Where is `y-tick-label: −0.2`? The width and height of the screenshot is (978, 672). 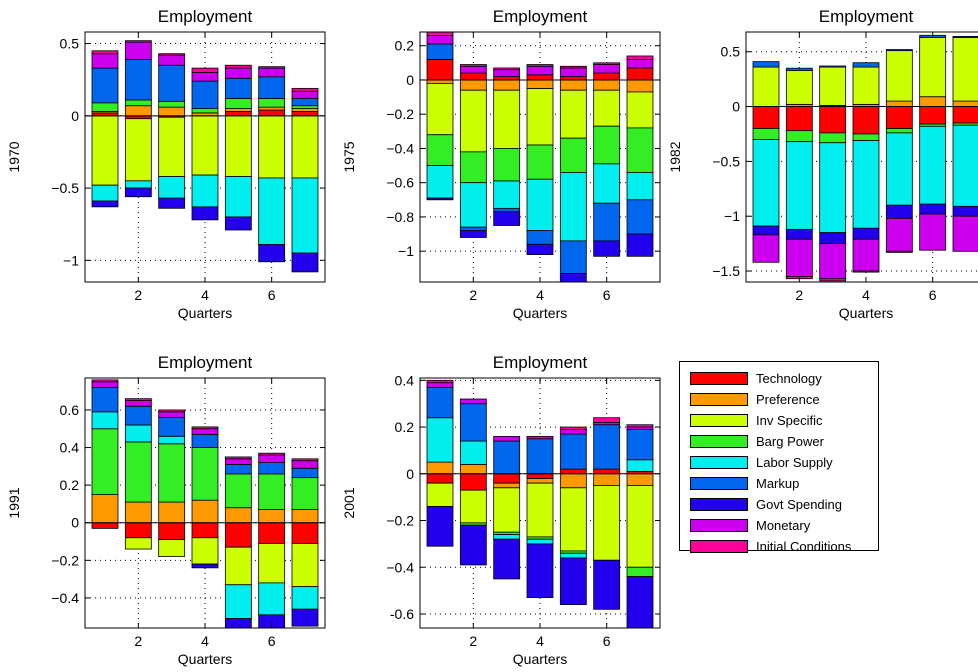
y-tick-label: −0.2 is located at coordinates (65, 560).